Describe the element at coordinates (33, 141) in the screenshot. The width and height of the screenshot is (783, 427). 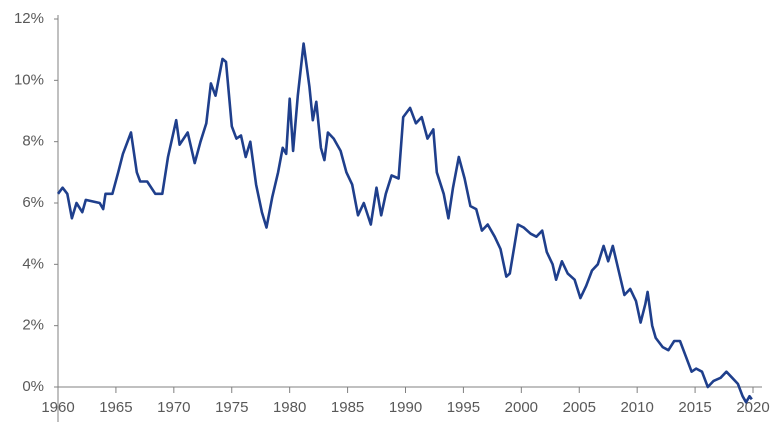
I see `y-tick-label: 8%` at that location.